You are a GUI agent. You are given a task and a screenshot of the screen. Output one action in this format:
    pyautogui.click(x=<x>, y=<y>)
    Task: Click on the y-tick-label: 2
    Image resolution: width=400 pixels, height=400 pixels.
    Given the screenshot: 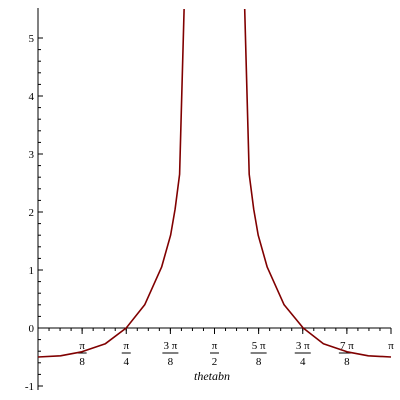 What is the action you would take?
    pyautogui.click(x=32, y=213)
    